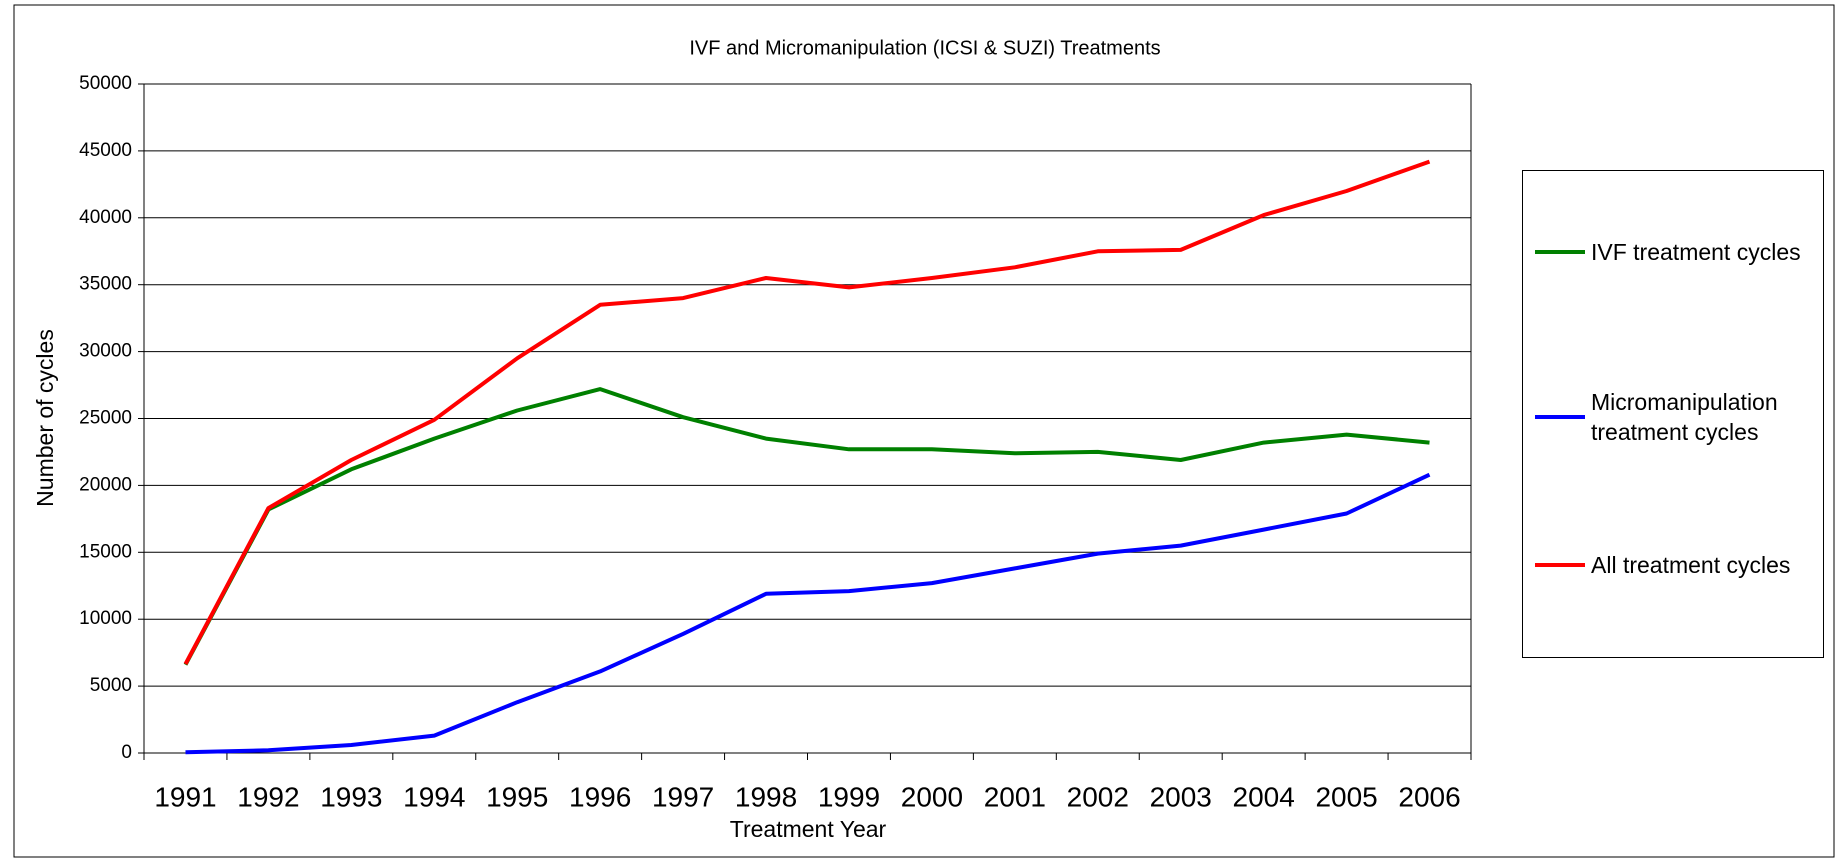 This screenshot has width=1836, height=859. What do you see at coordinates (105, 217) in the screenshot?
I see `y-tick-label: 40000` at bounding box center [105, 217].